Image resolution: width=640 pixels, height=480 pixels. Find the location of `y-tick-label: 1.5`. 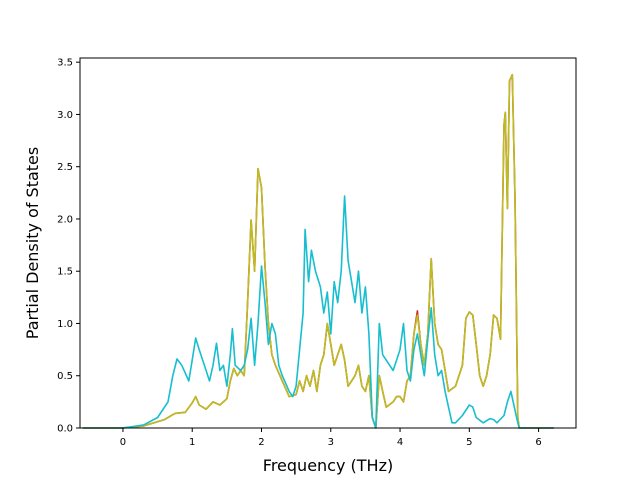

y-tick-label: 1.5 is located at coordinates (65, 272).